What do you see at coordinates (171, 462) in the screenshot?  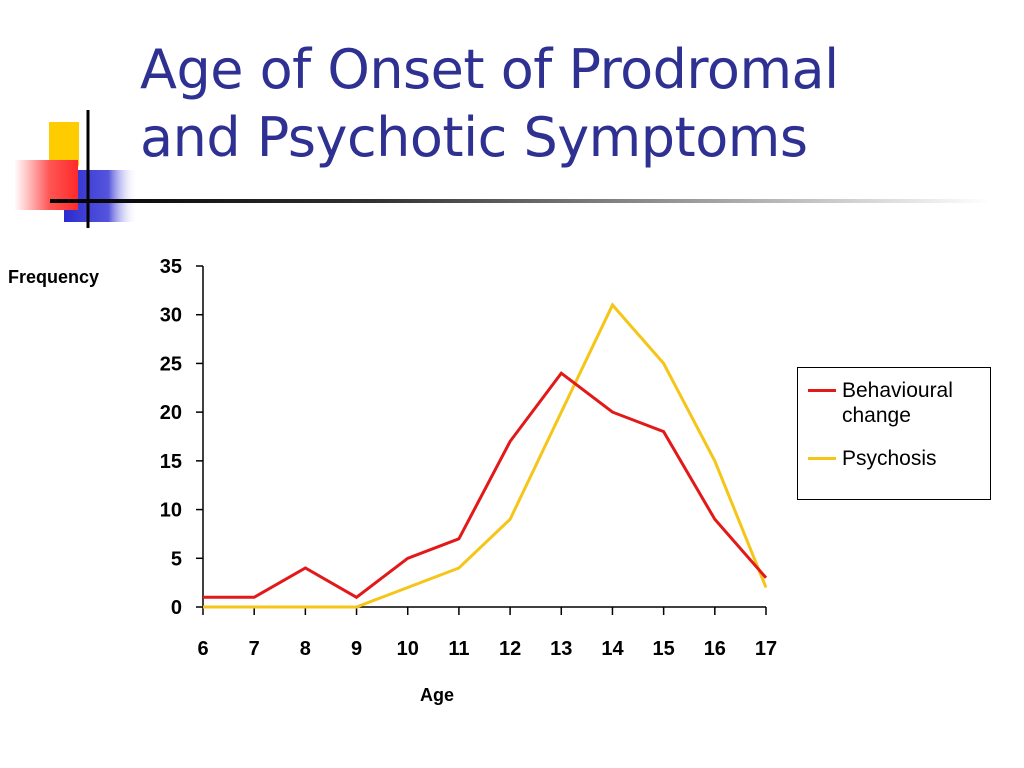 I see `y-tick-label-15: 15` at bounding box center [171, 462].